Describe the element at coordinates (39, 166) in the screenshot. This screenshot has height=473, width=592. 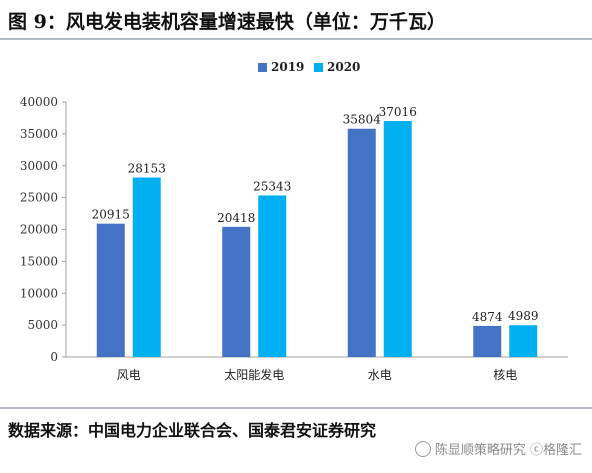
I see `y-tick-label: 30000` at that location.